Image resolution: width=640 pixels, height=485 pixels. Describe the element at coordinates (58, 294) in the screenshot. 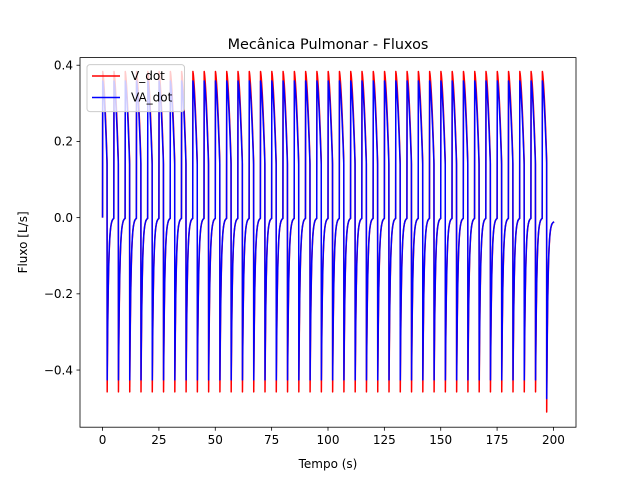

I see `y-tick-label: −0.2` at that location.